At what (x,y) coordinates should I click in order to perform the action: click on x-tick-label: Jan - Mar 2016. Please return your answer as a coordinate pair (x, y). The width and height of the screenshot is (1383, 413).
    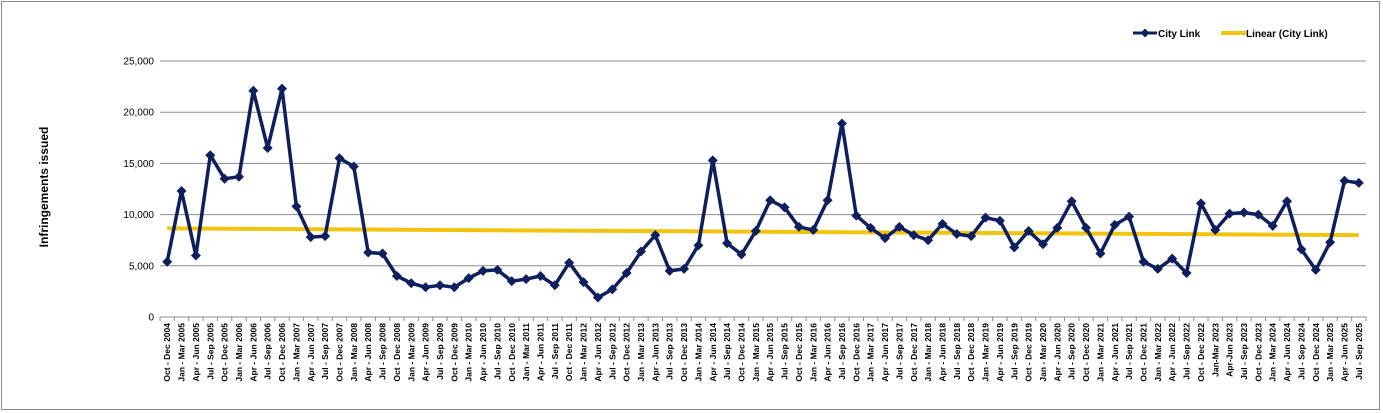
    Looking at the image, I should click on (813, 352).